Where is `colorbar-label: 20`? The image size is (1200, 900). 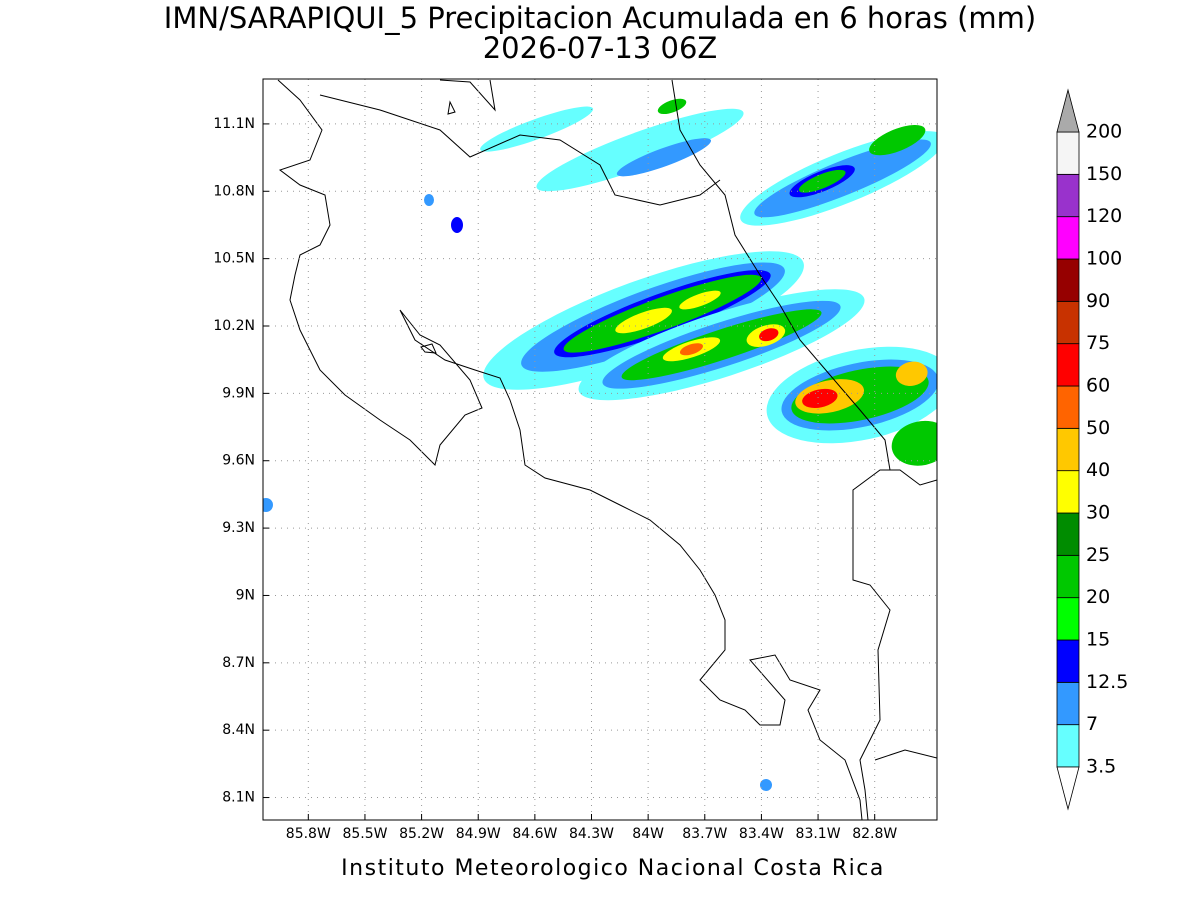
colorbar-label: 20 is located at coordinates (1098, 597).